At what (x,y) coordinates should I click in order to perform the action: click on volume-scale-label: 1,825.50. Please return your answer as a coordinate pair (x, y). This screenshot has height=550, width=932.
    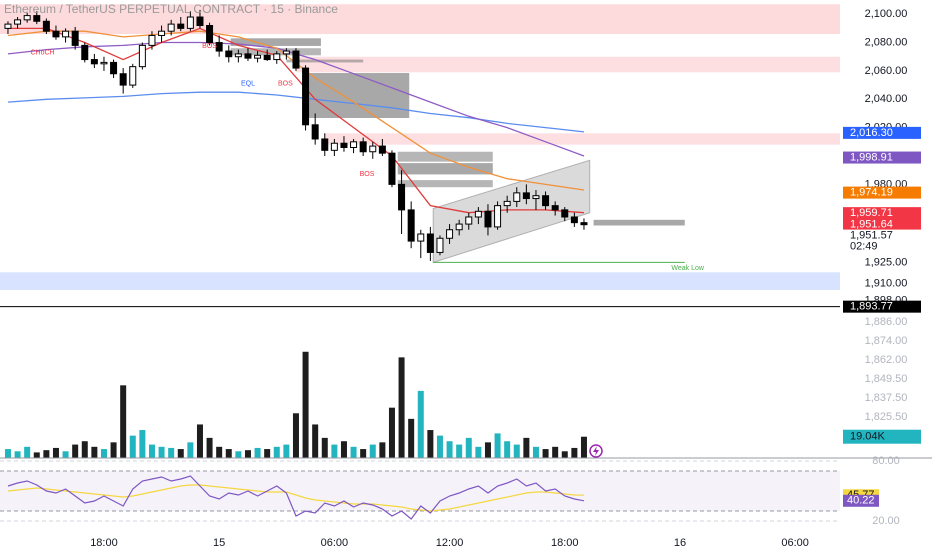
    Looking at the image, I should click on (886, 417).